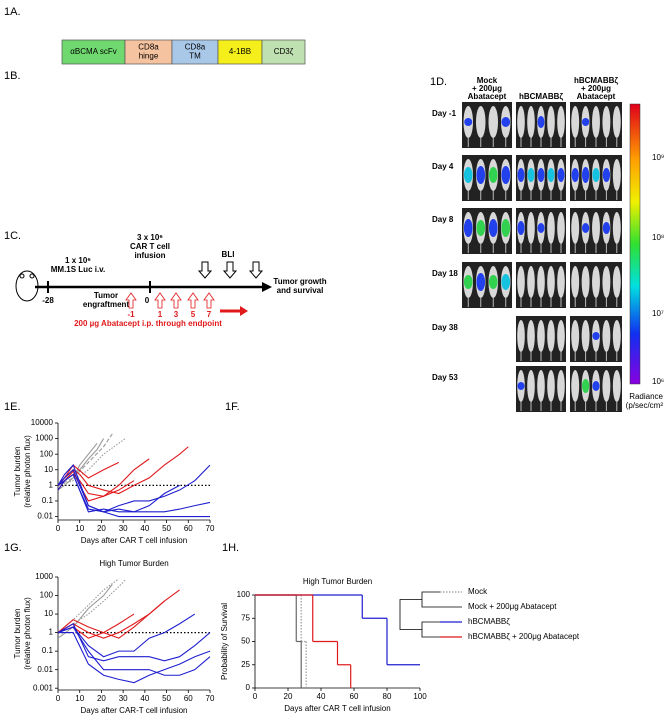 This screenshot has width=665, height=720. I want to click on x-tick-label: 0, so click(58, 528).